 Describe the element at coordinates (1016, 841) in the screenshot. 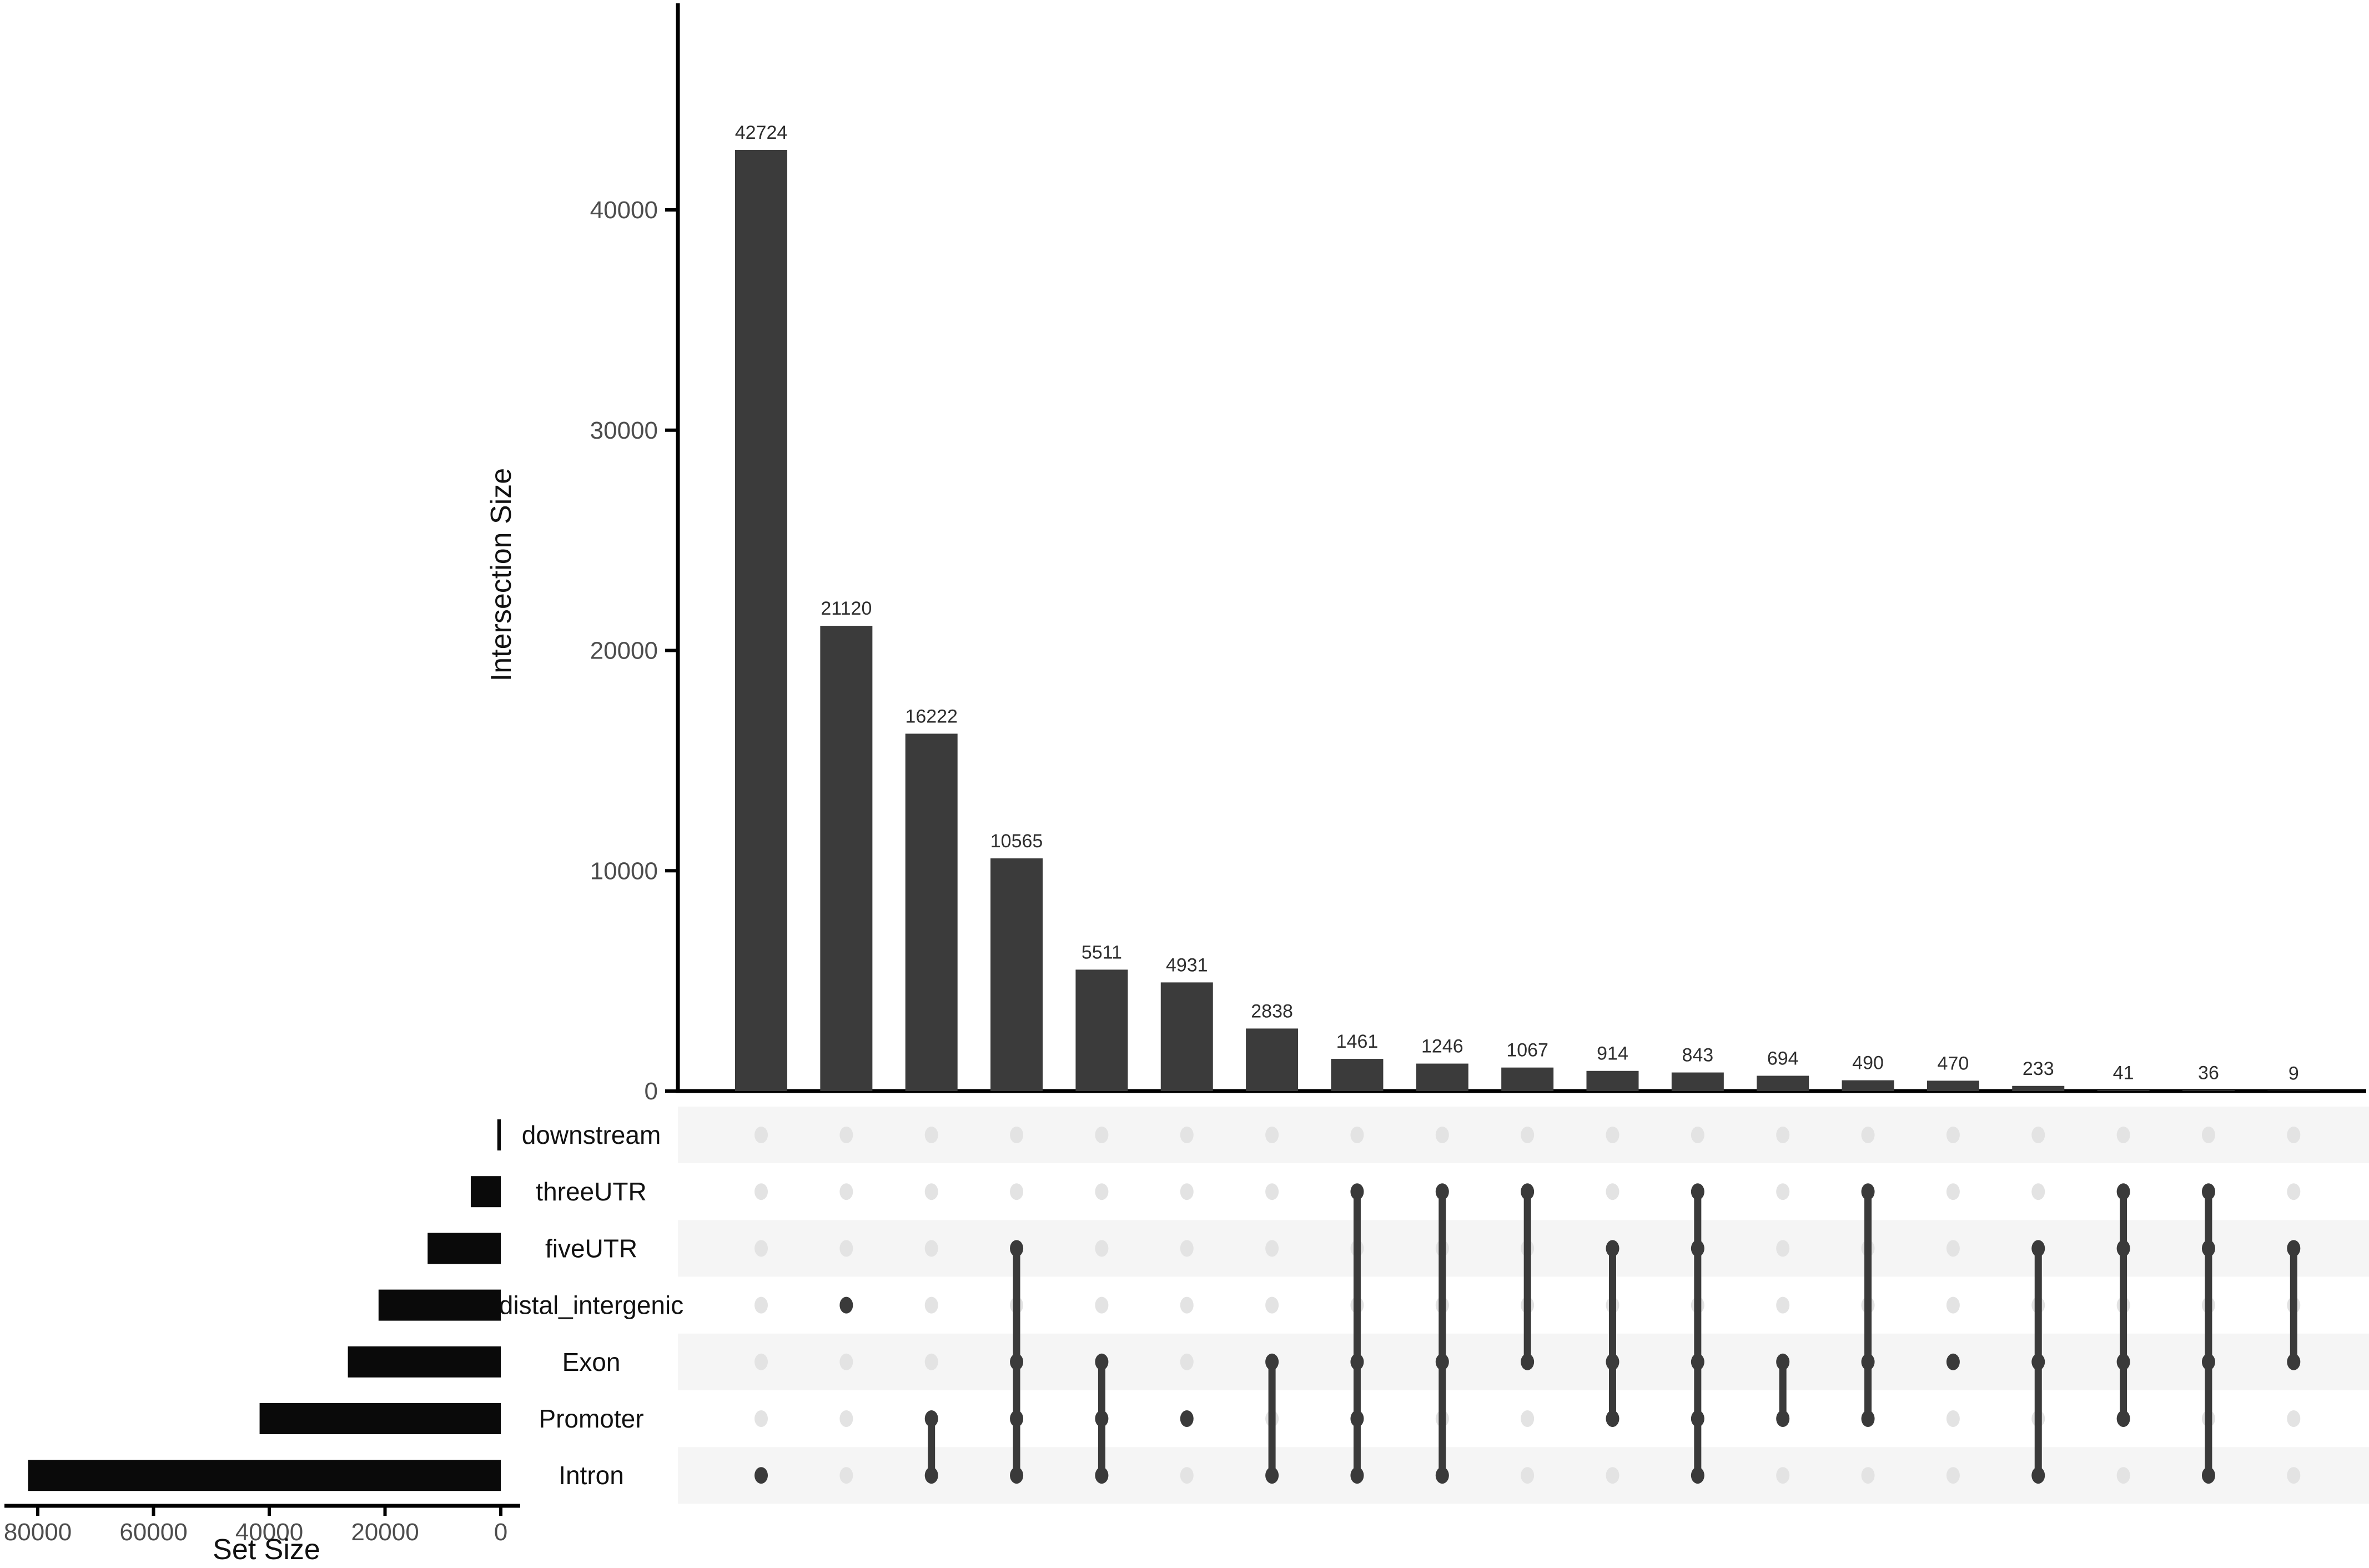

I see `intersection-value-label: 10565` at that location.